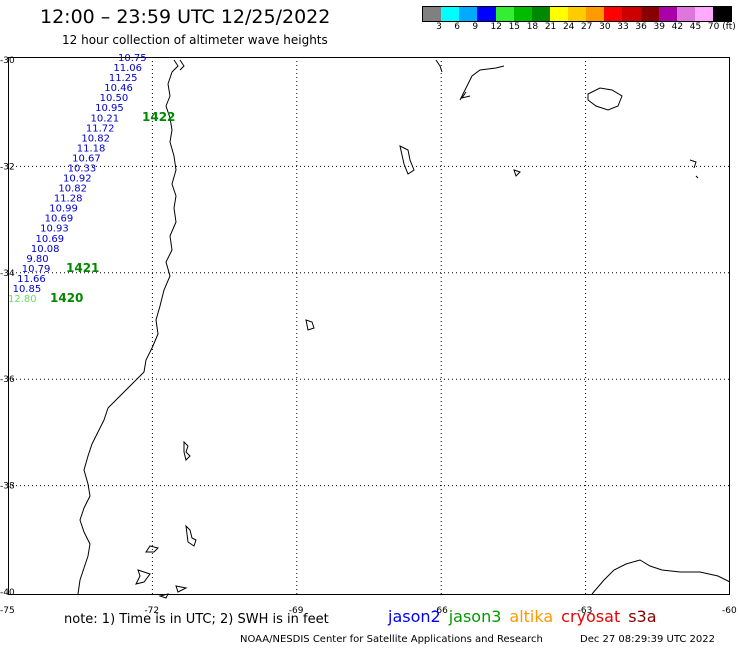 The width and height of the screenshot is (740, 650). What do you see at coordinates (414, 616) in the screenshot?
I see `satellite-legend-item: jason2` at bounding box center [414, 616].